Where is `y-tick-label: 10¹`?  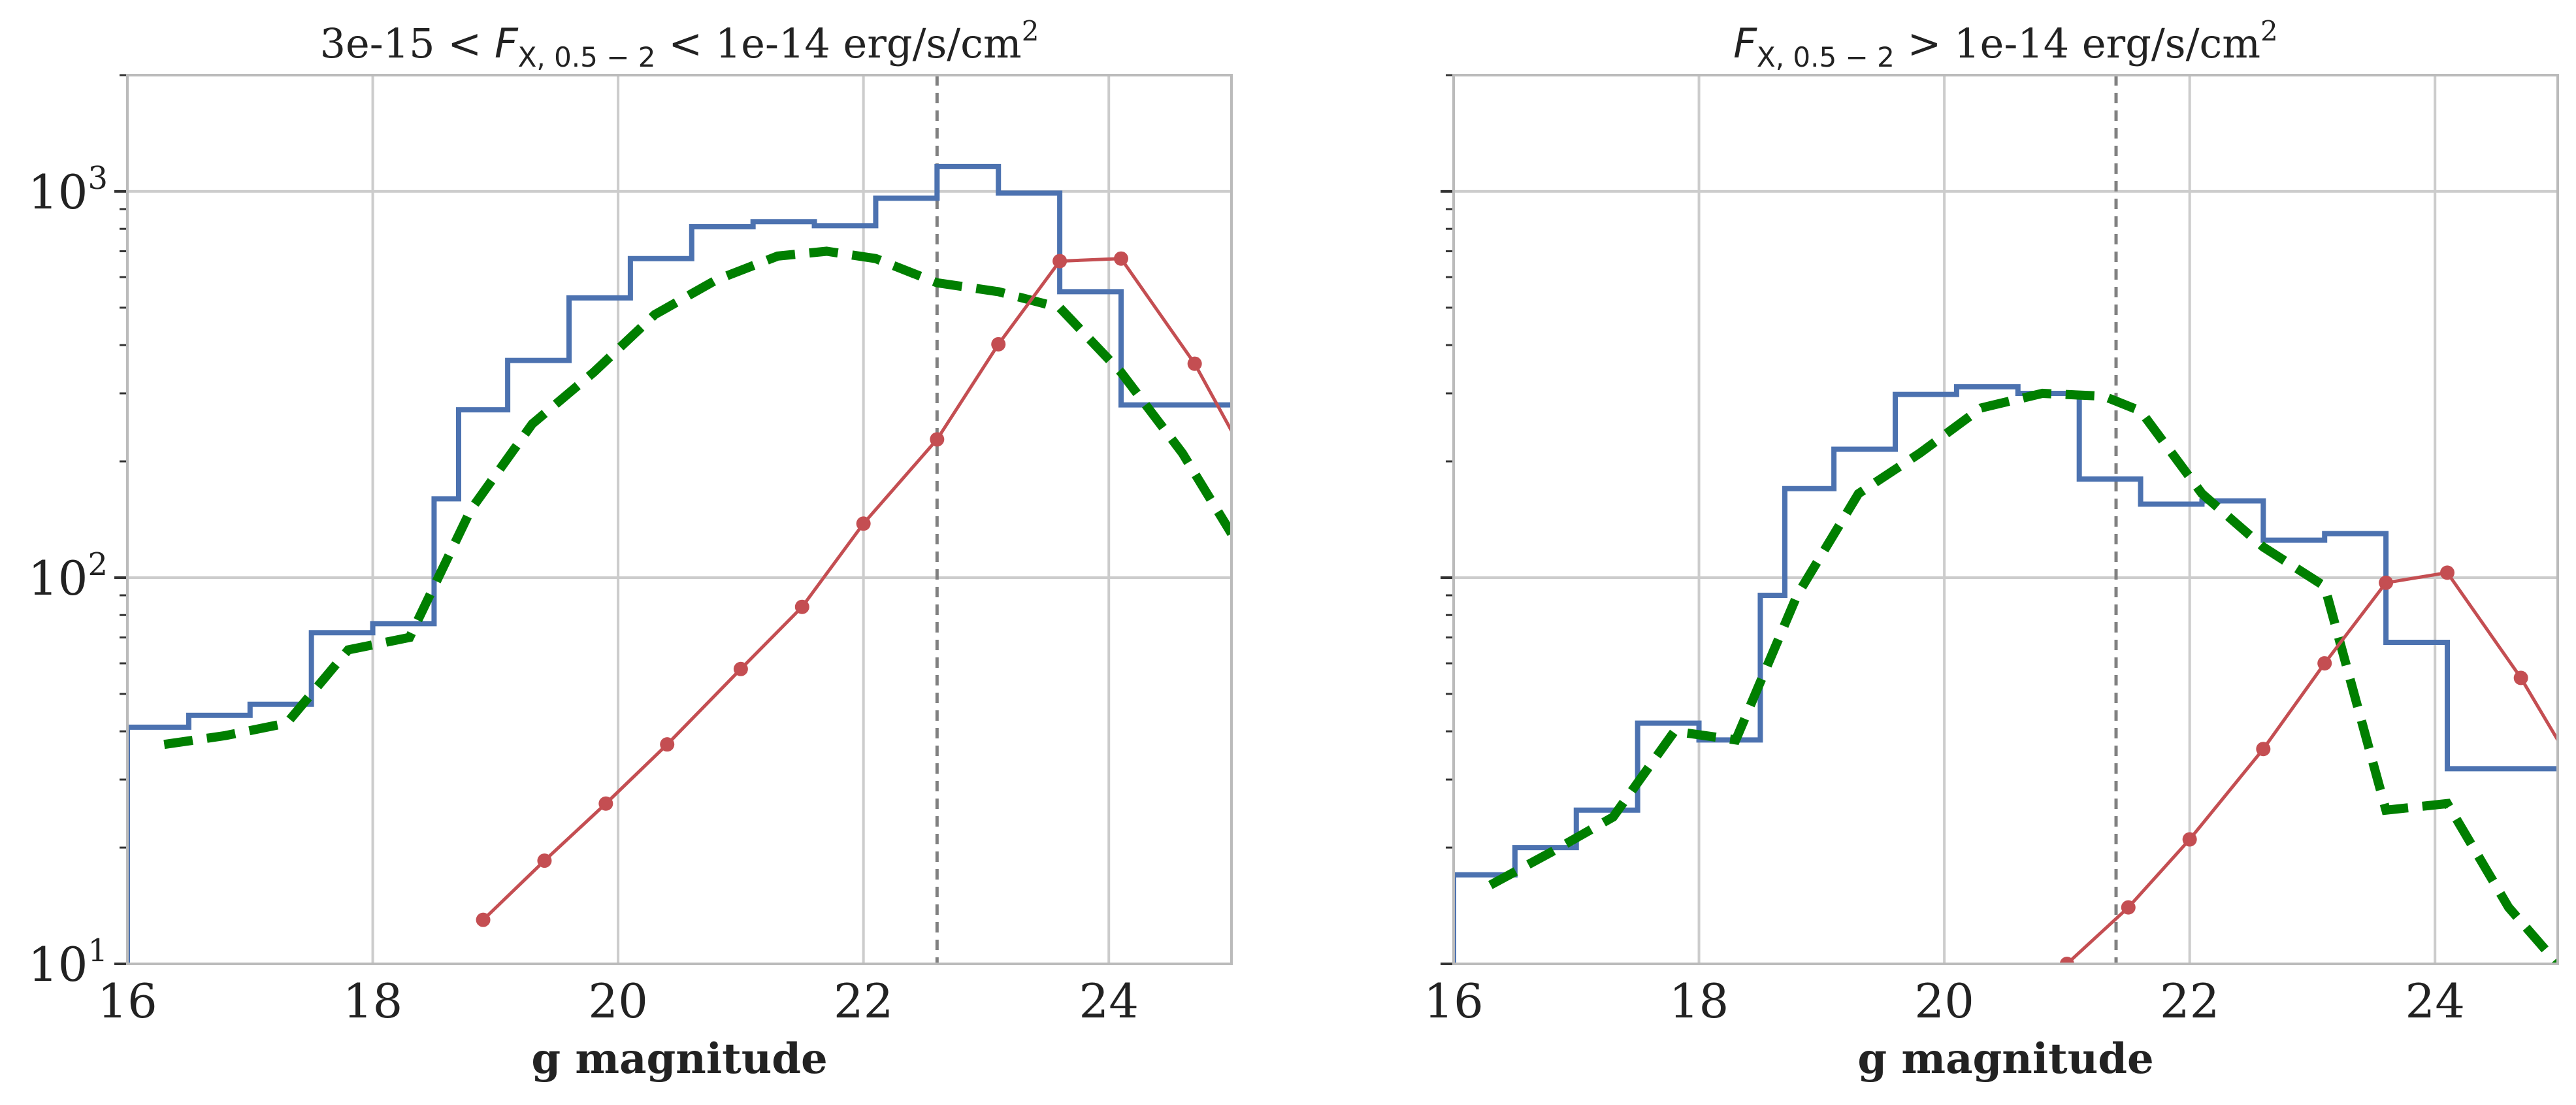
y-tick-label: 10¹ is located at coordinates (68, 962).